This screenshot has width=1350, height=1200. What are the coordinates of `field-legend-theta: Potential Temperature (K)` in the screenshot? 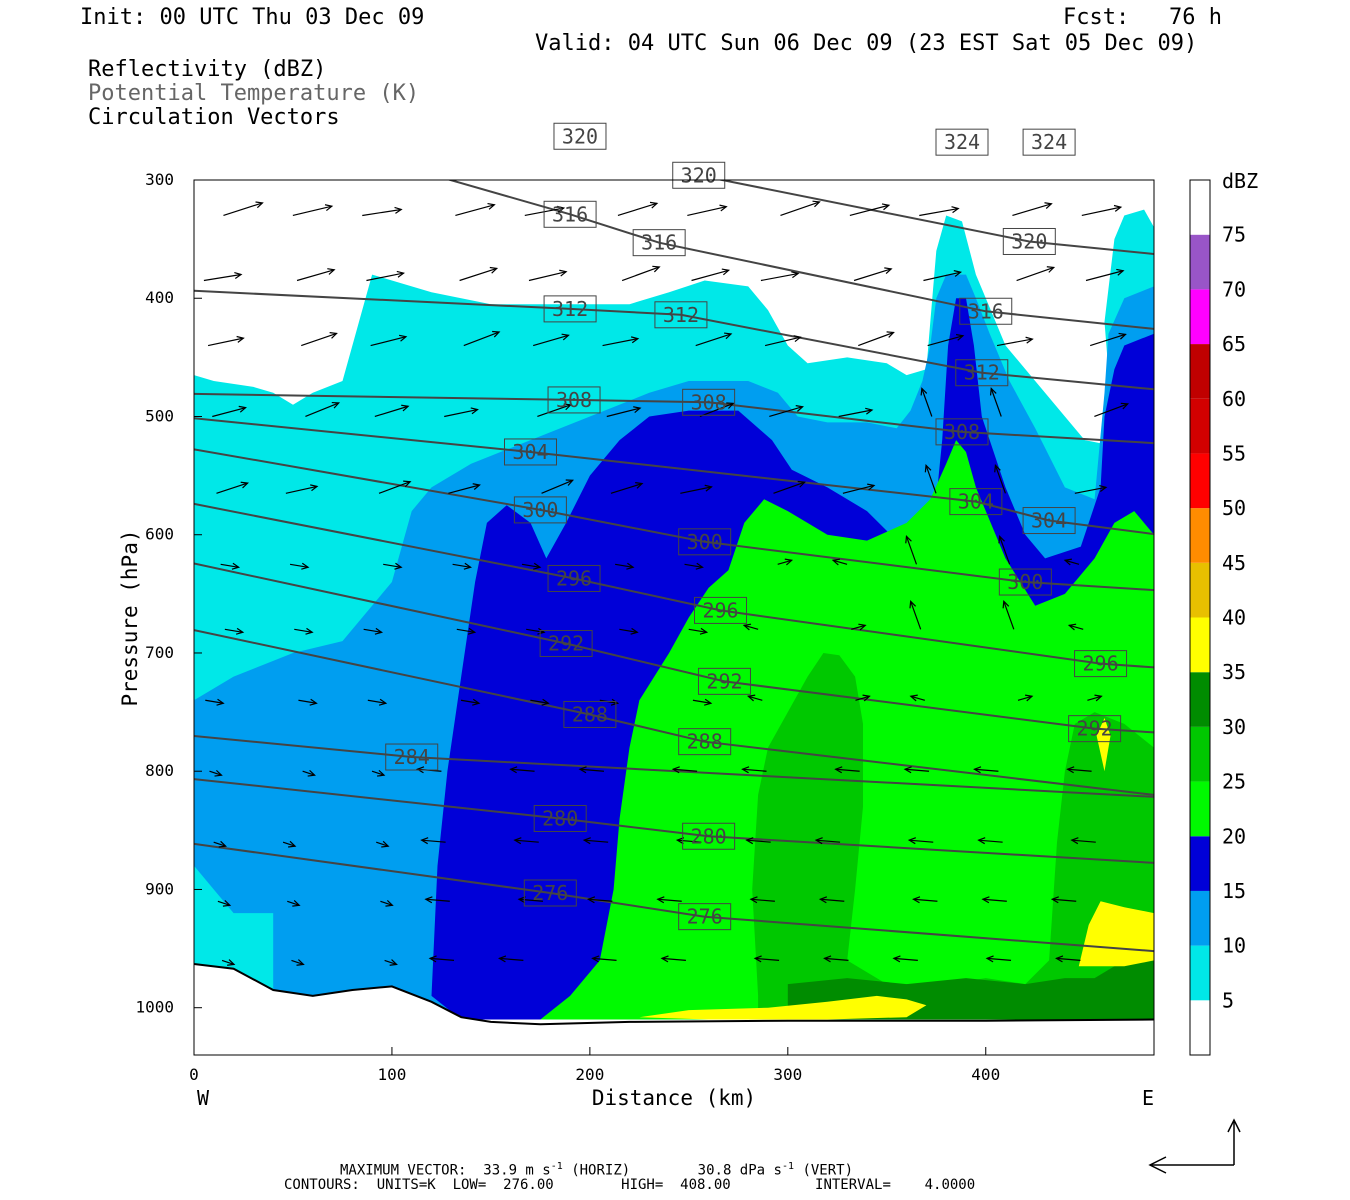 It's located at (254, 93).